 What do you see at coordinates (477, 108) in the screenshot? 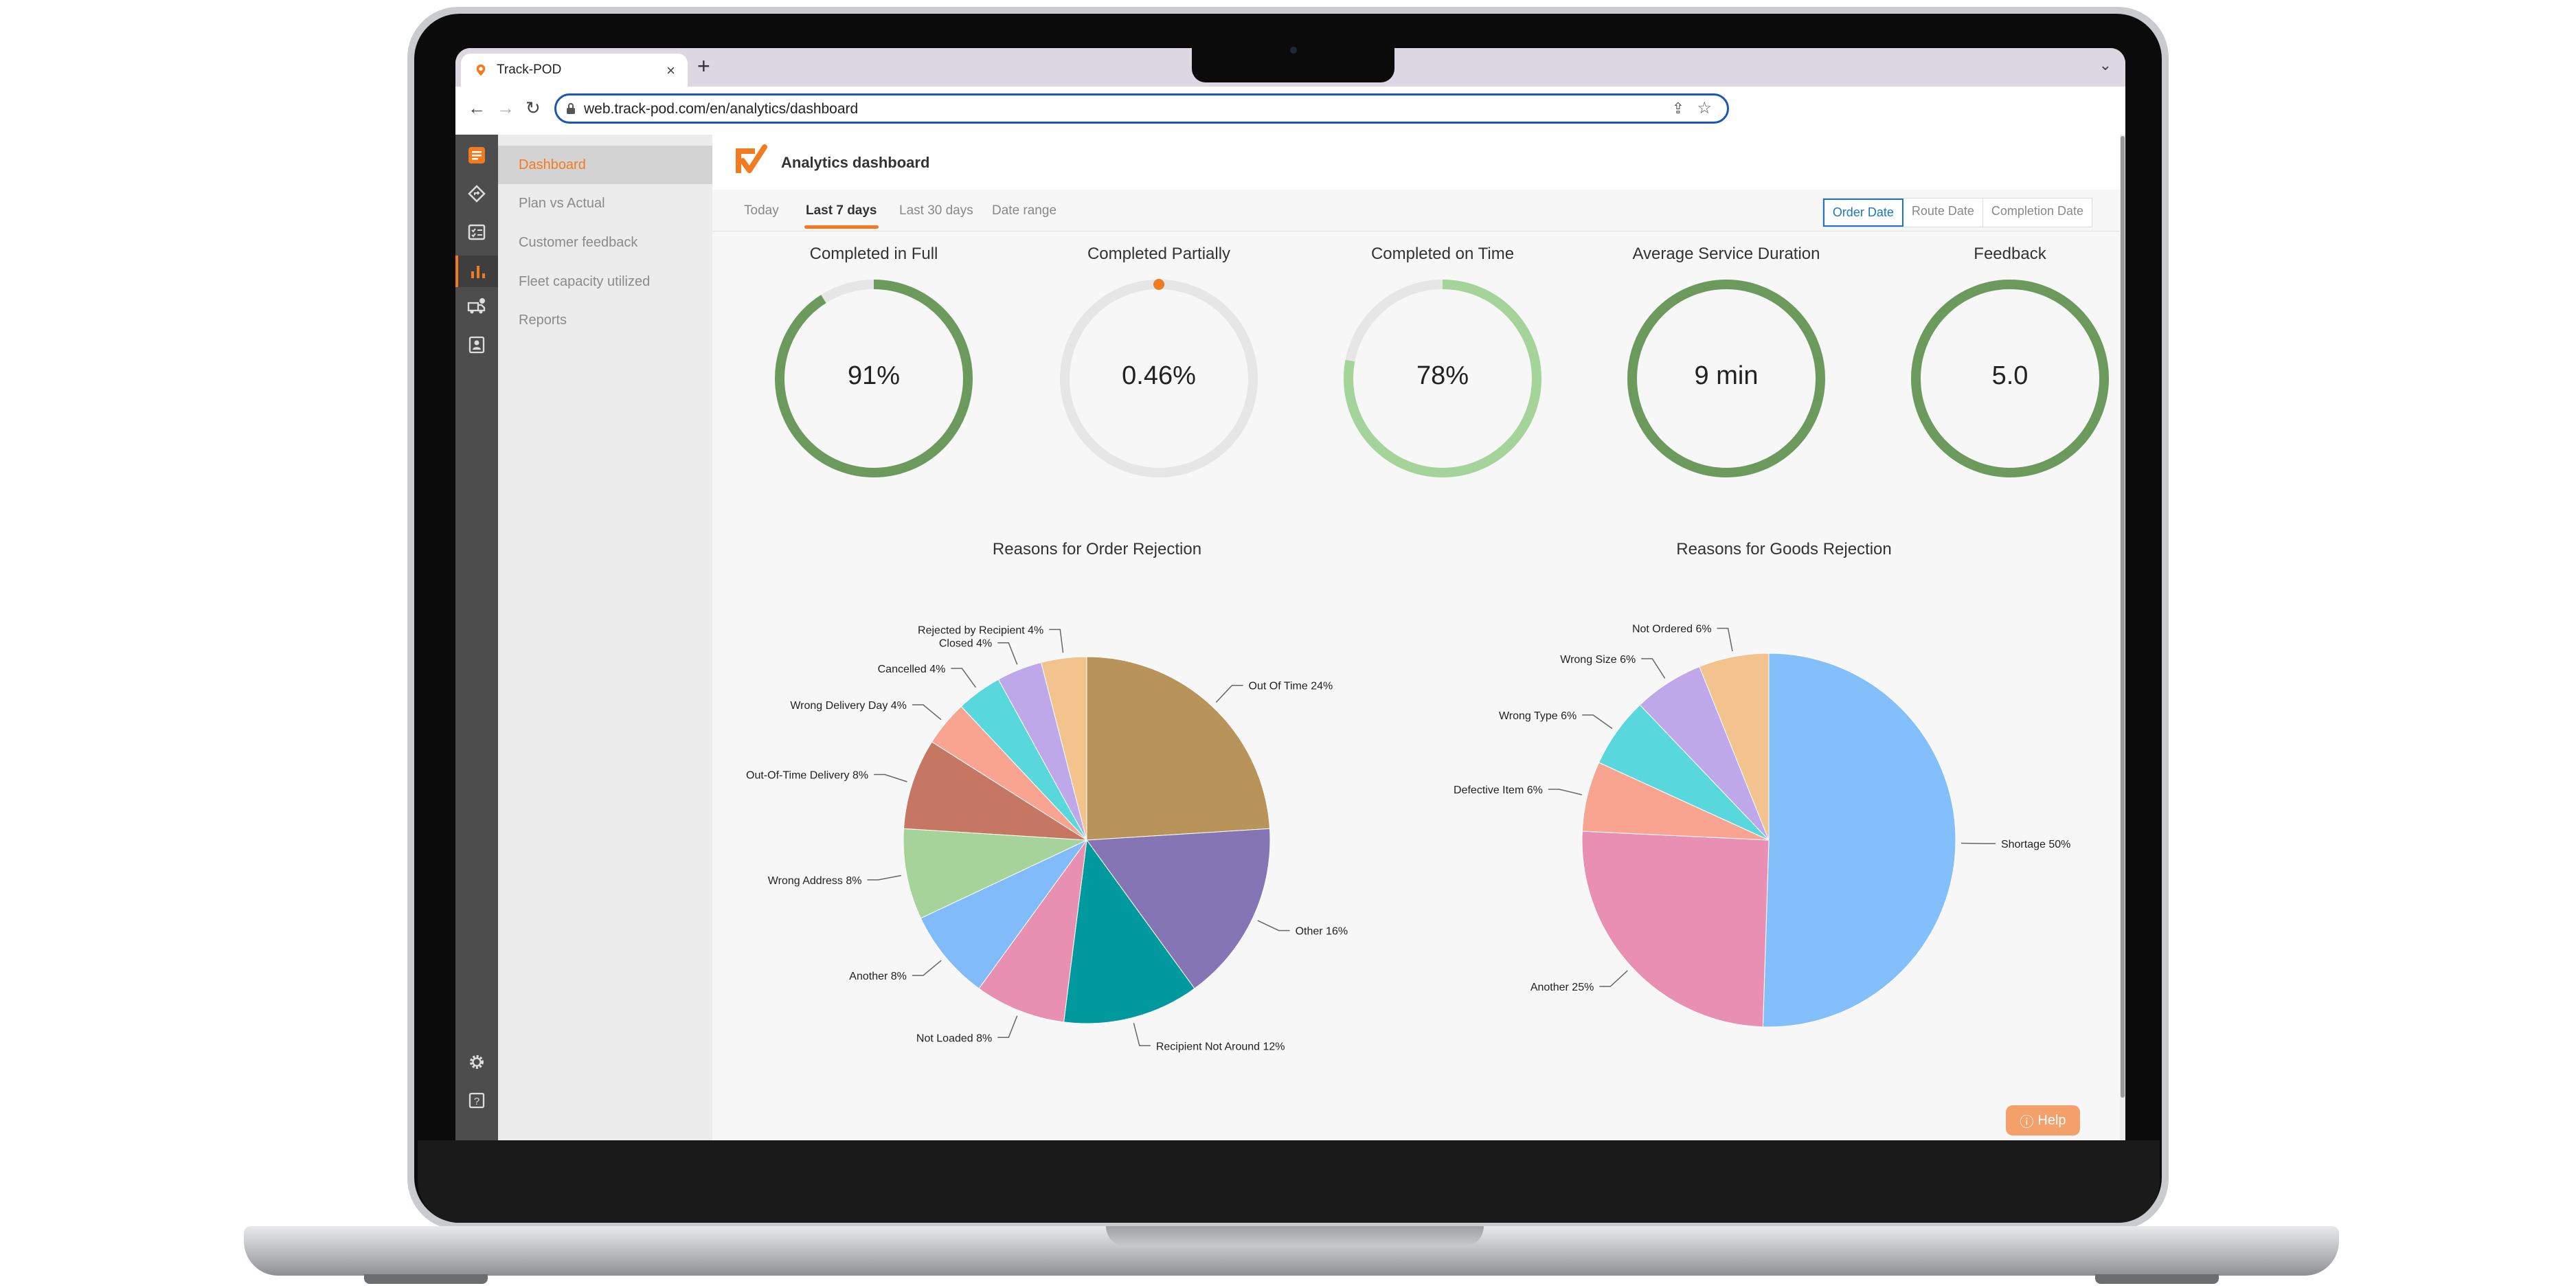
I see `back-arrow-icon: ←` at bounding box center [477, 108].